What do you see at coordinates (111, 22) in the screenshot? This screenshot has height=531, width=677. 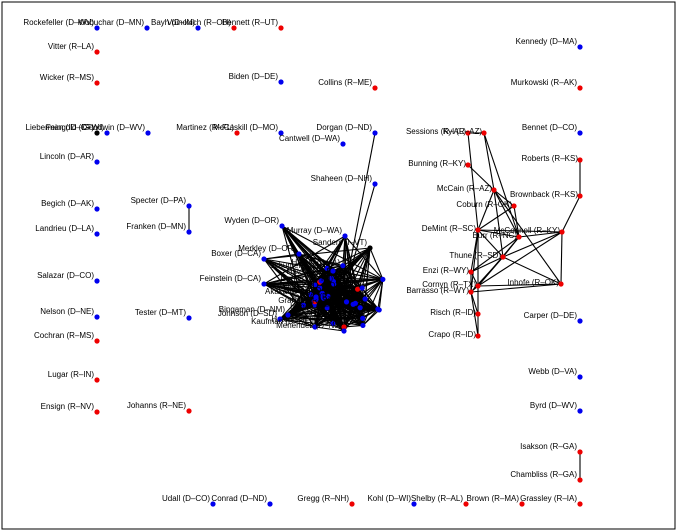 I see `node-label: Klobuchar (D–MN)` at bounding box center [111, 22].